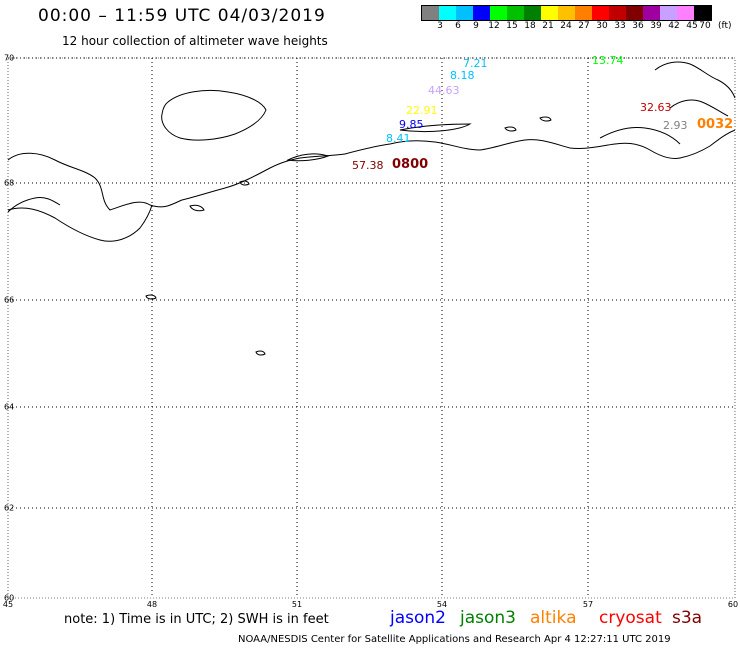 The image size is (740, 650). What do you see at coordinates (699, 108) in the screenshot?
I see `novaya-zemlya-south-coast` at bounding box center [699, 108].